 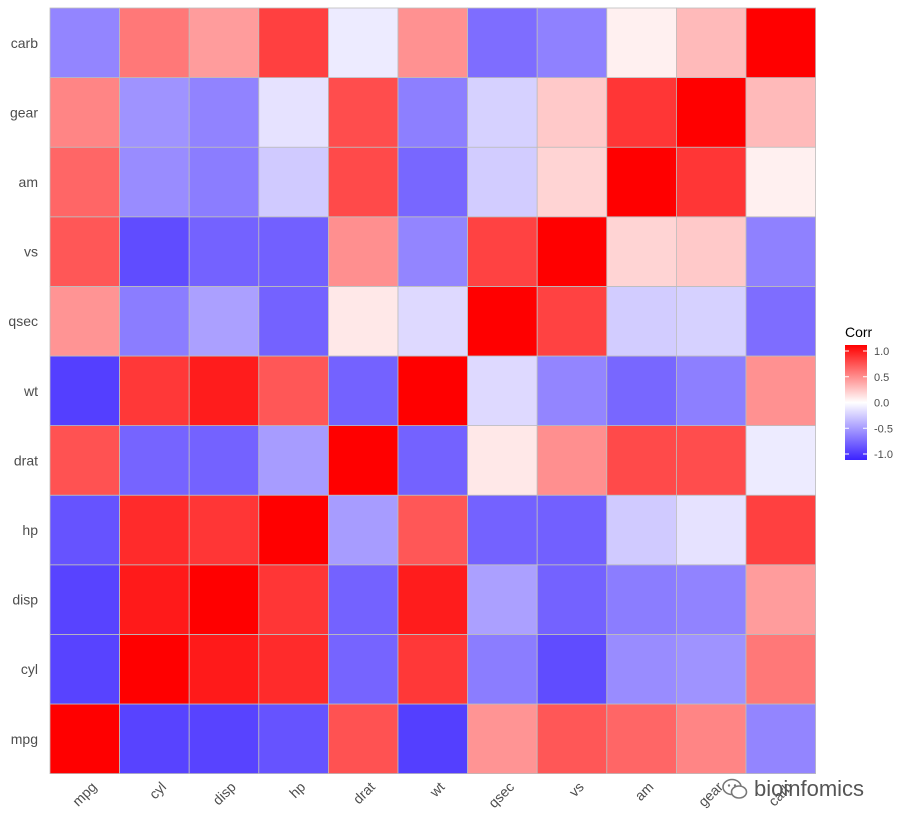 I want to click on heatmap-cell-gear-vs, so click(x=572, y=112).